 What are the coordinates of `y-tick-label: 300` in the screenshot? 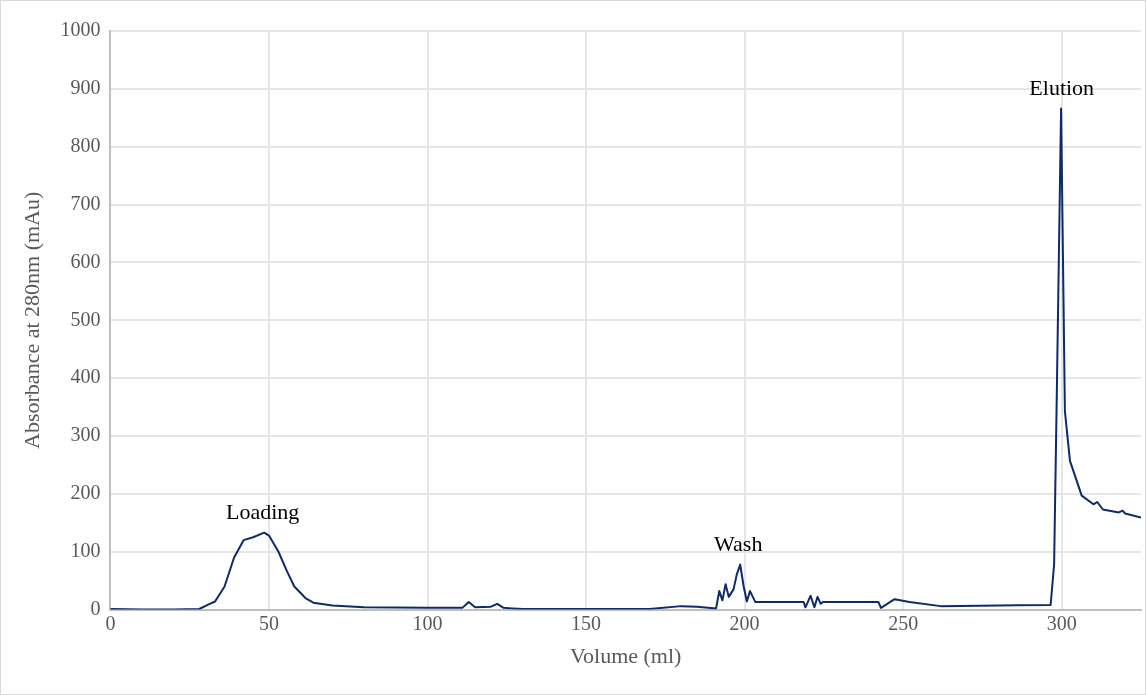 It's located at (85, 434).